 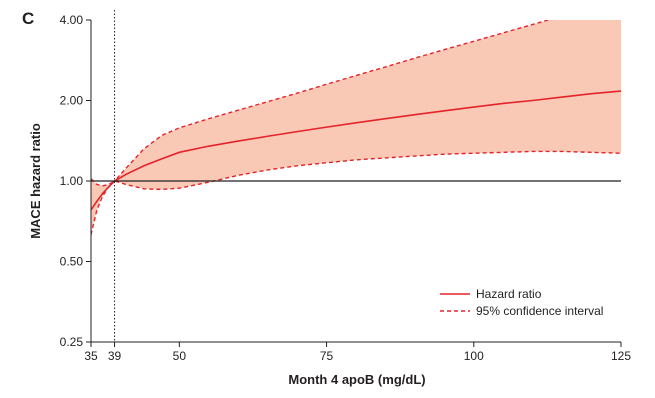 What do you see at coordinates (539, 311) in the screenshot?
I see `legend-label-confidence-interval: 95% confidence interval` at bounding box center [539, 311].